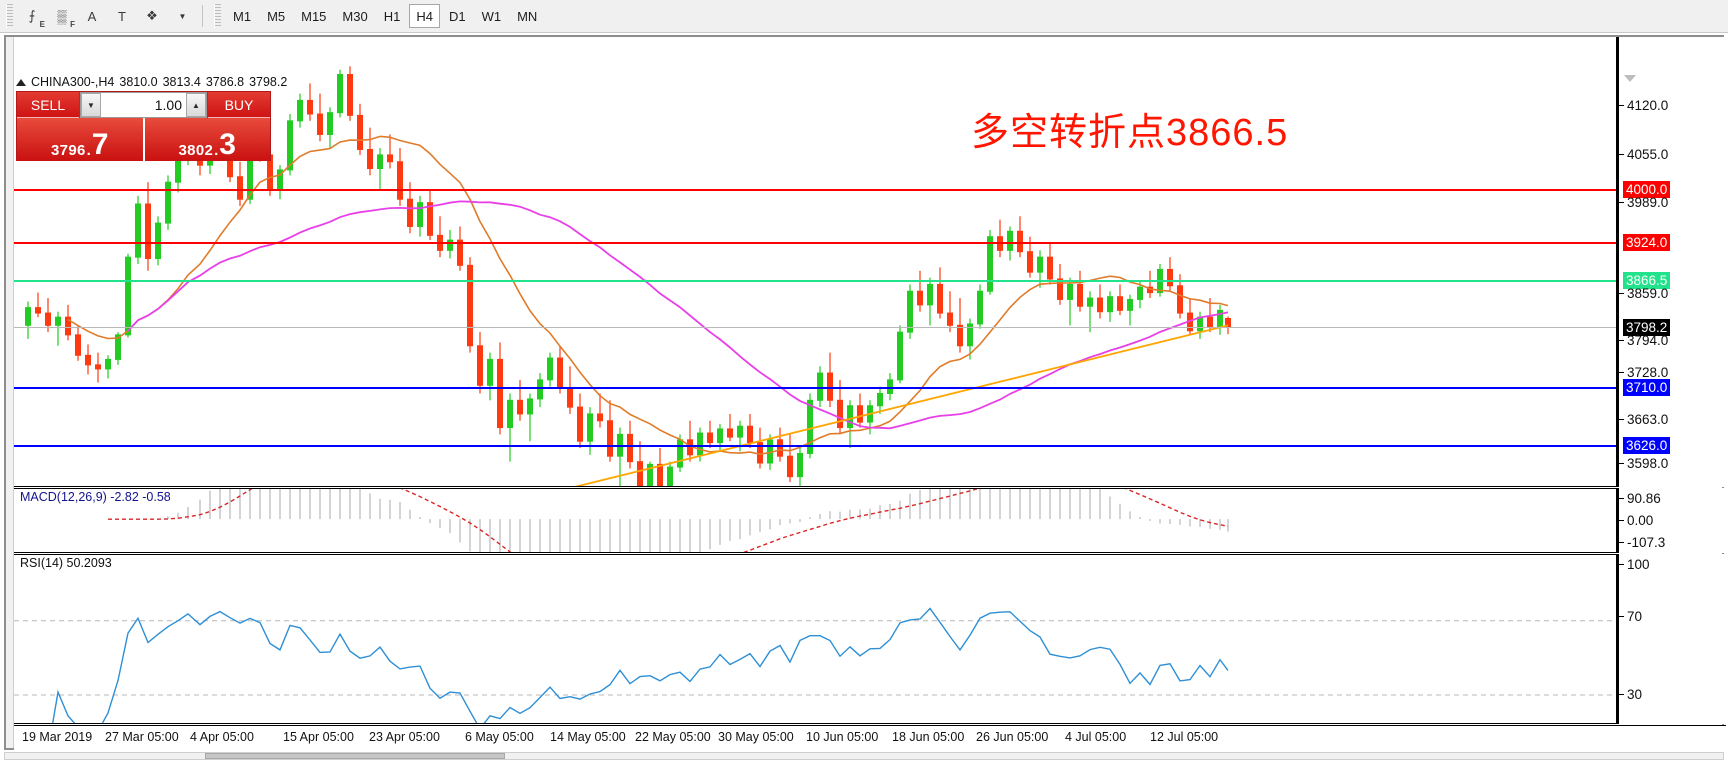 Image resolution: width=1728 pixels, height=760 pixels. Describe the element at coordinates (1646, 542) in the screenshot. I see `tick-label: -107.3` at that location.